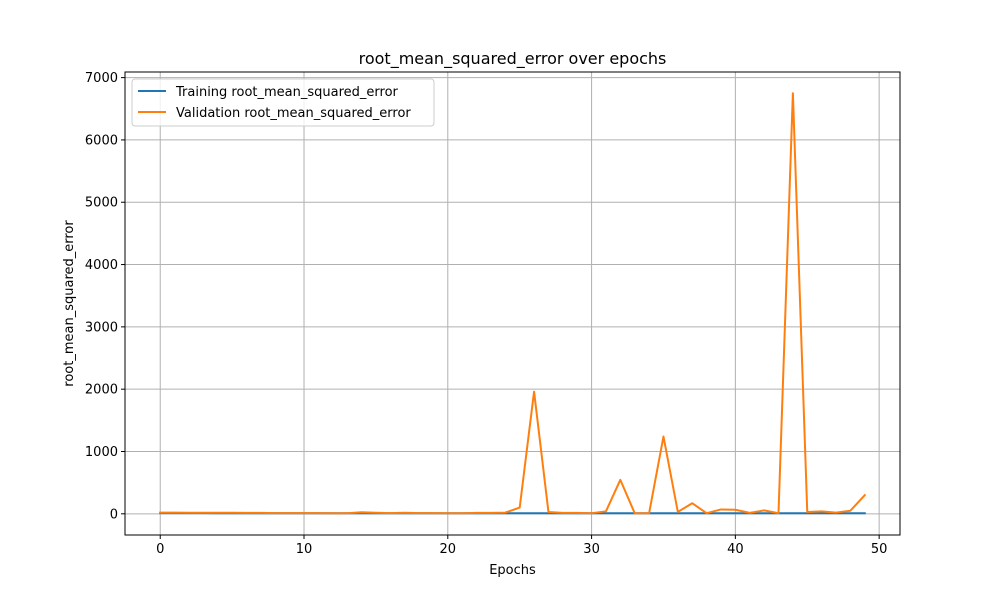  Describe the element at coordinates (287, 92) in the screenshot. I see `legend-label-training: Training root_mean_squared_error` at that location.